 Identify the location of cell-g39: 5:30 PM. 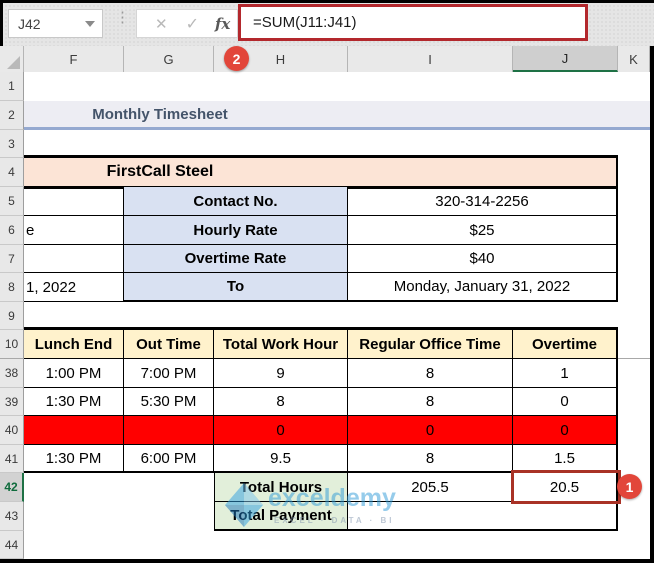
(169, 402).